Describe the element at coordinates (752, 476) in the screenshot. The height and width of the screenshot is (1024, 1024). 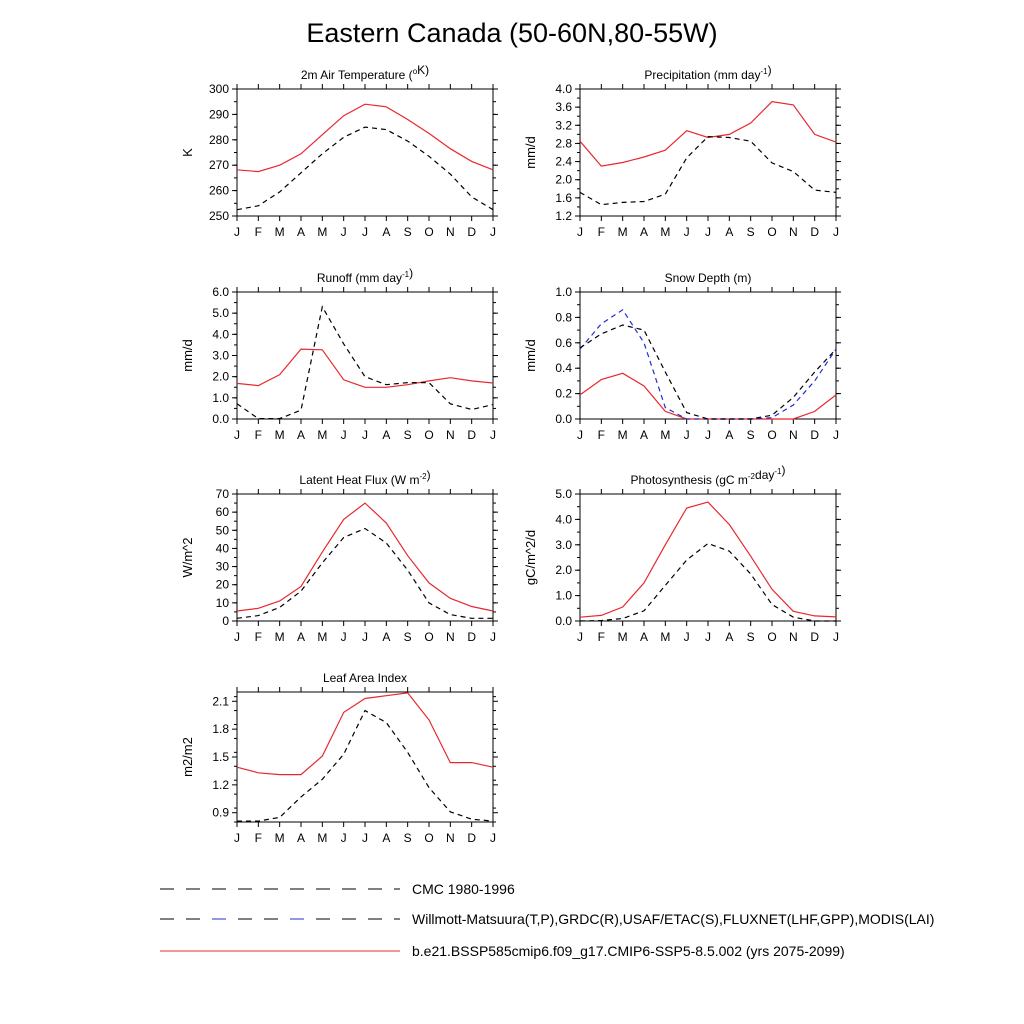
I see `title-superscript: -2` at that location.